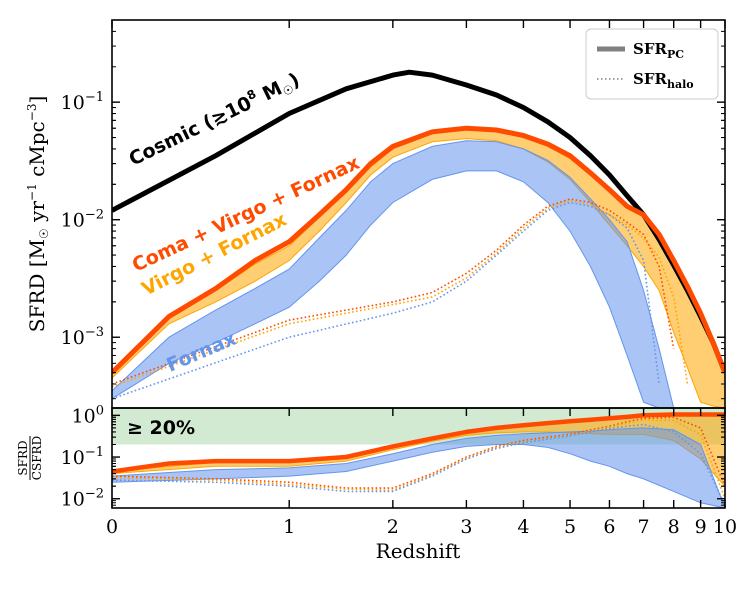 The width and height of the screenshot is (748, 595). What do you see at coordinates (701, 527) in the screenshot?
I see `xtick-label: 9` at bounding box center [701, 527].